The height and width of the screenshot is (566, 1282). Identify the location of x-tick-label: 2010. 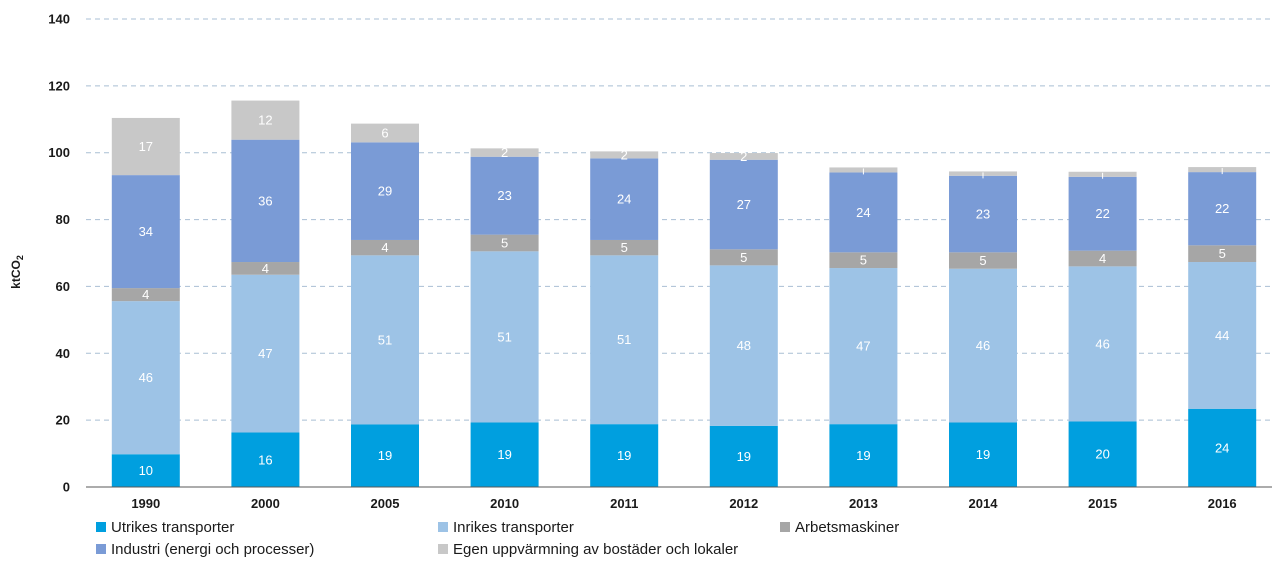
(504, 503).